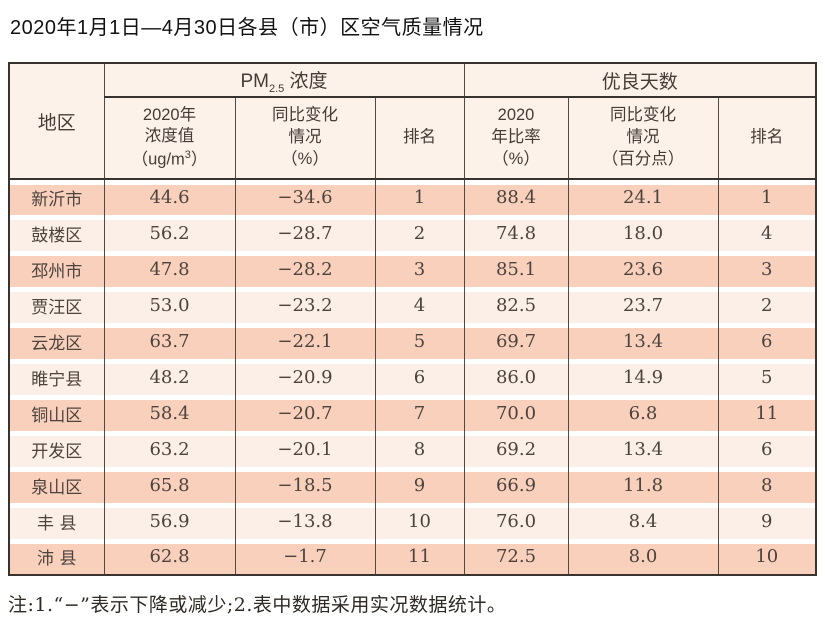 Image resolution: width=825 pixels, height=620 pixels. I want to click on region-cell: 开发区, so click(56, 449).